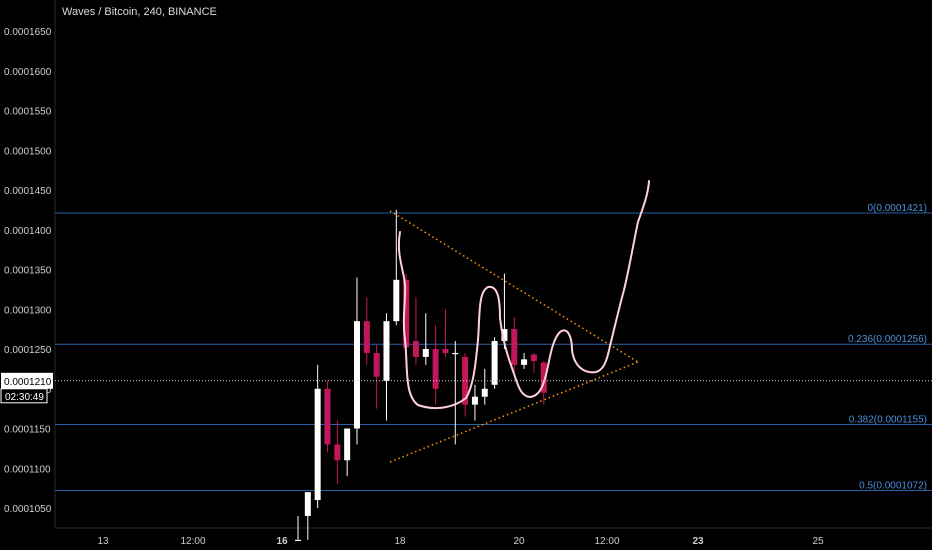 The image size is (932, 550). What do you see at coordinates (28, 509) in the screenshot?
I see `y-tick-label: 0.0001050` at bounding box center [28, 509].